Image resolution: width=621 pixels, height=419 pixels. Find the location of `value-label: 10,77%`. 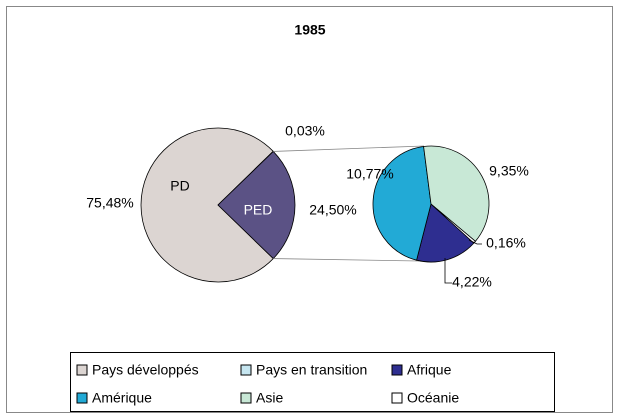

value-label: 10,77% is located at coordinates (369, 174).